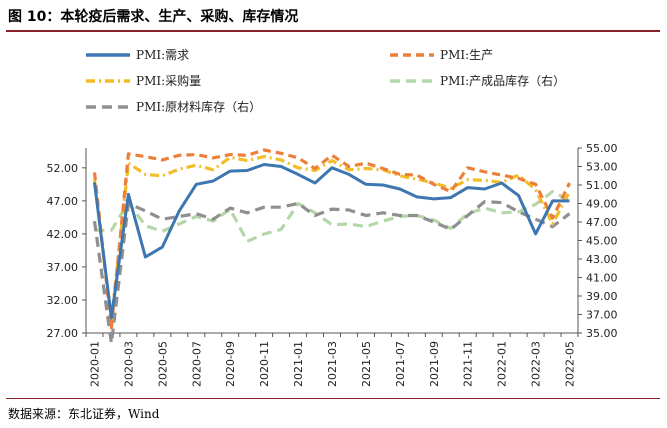 The image size is (667, 428). I want to click on left-tick-label: 52.00, so click(63, 168).